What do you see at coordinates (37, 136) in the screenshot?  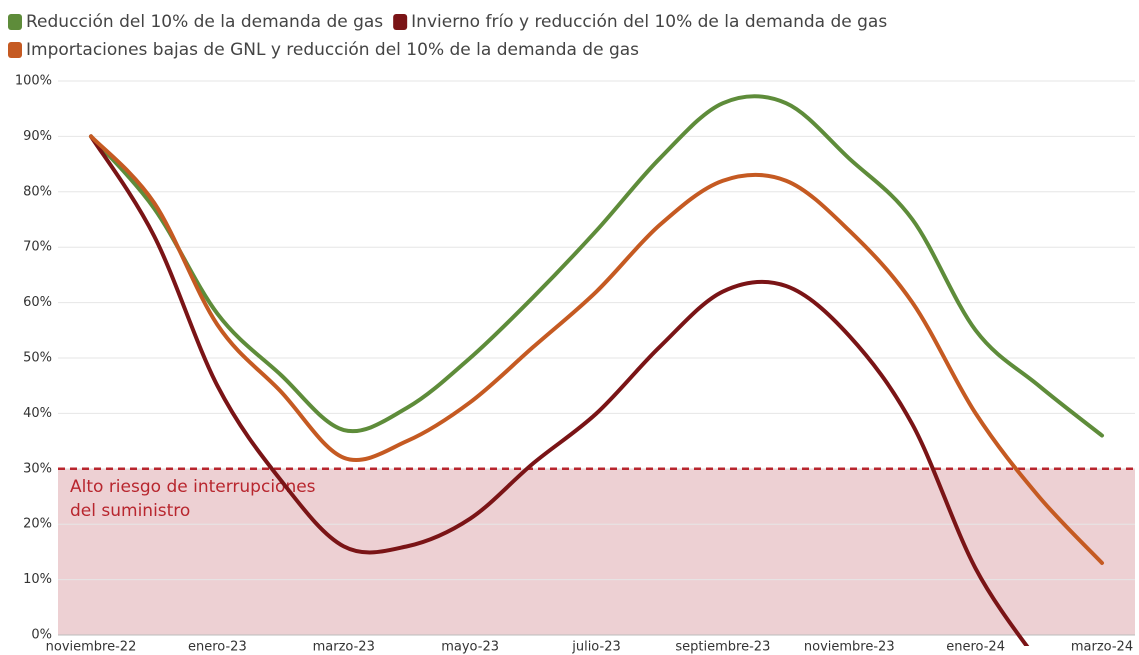 I see `y-tick-label: 90%` at bounding box center [37, 136].